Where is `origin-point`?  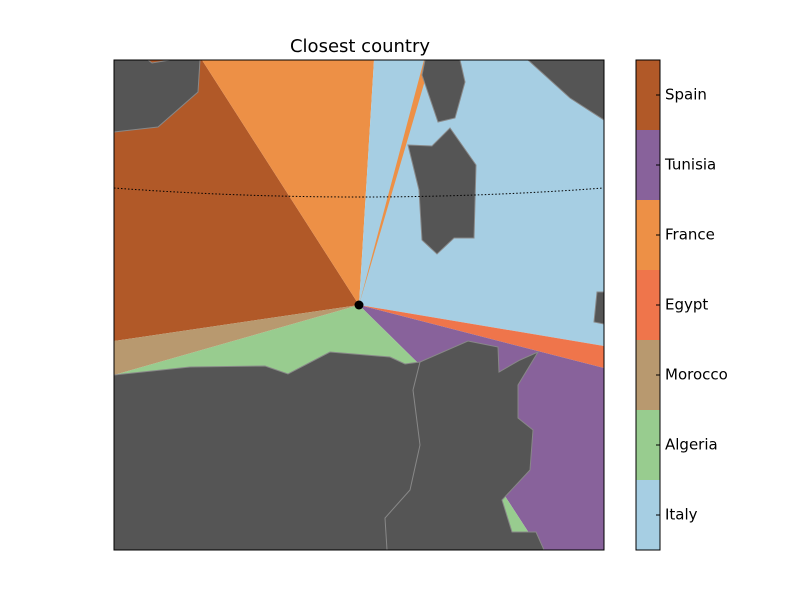 origin-point is located at coordinates (359, 305).